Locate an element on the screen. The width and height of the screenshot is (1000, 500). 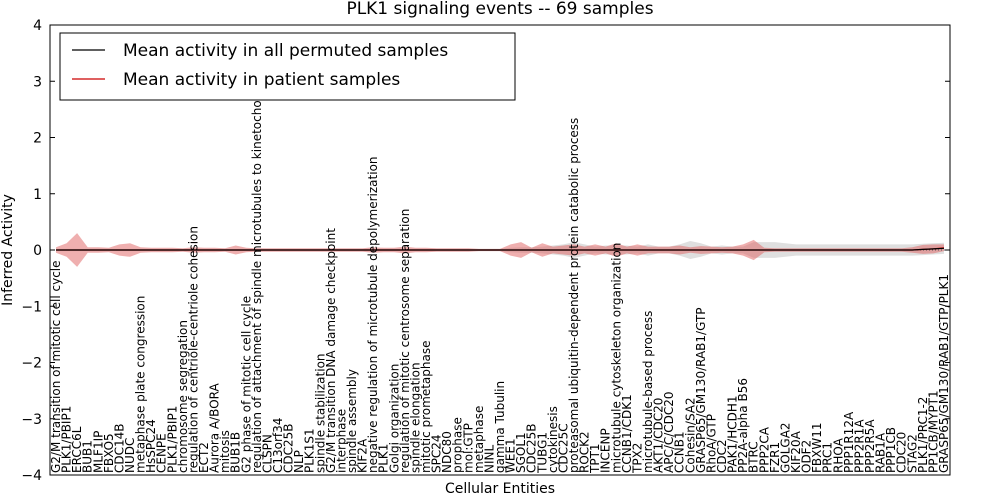
entity-label: SPC24 is located at coordinates (437, 453).